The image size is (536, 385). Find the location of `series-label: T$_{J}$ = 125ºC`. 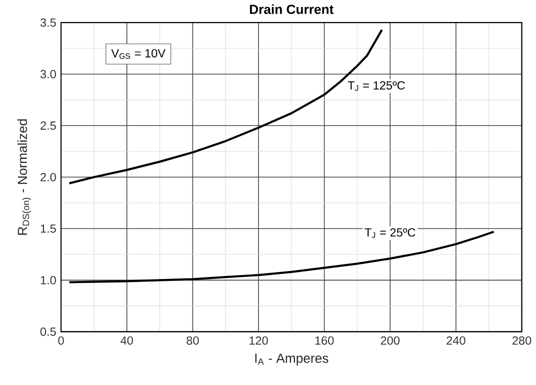

series-label: T$_{J}$ = 125ºC is located at coordinates (376, 86).